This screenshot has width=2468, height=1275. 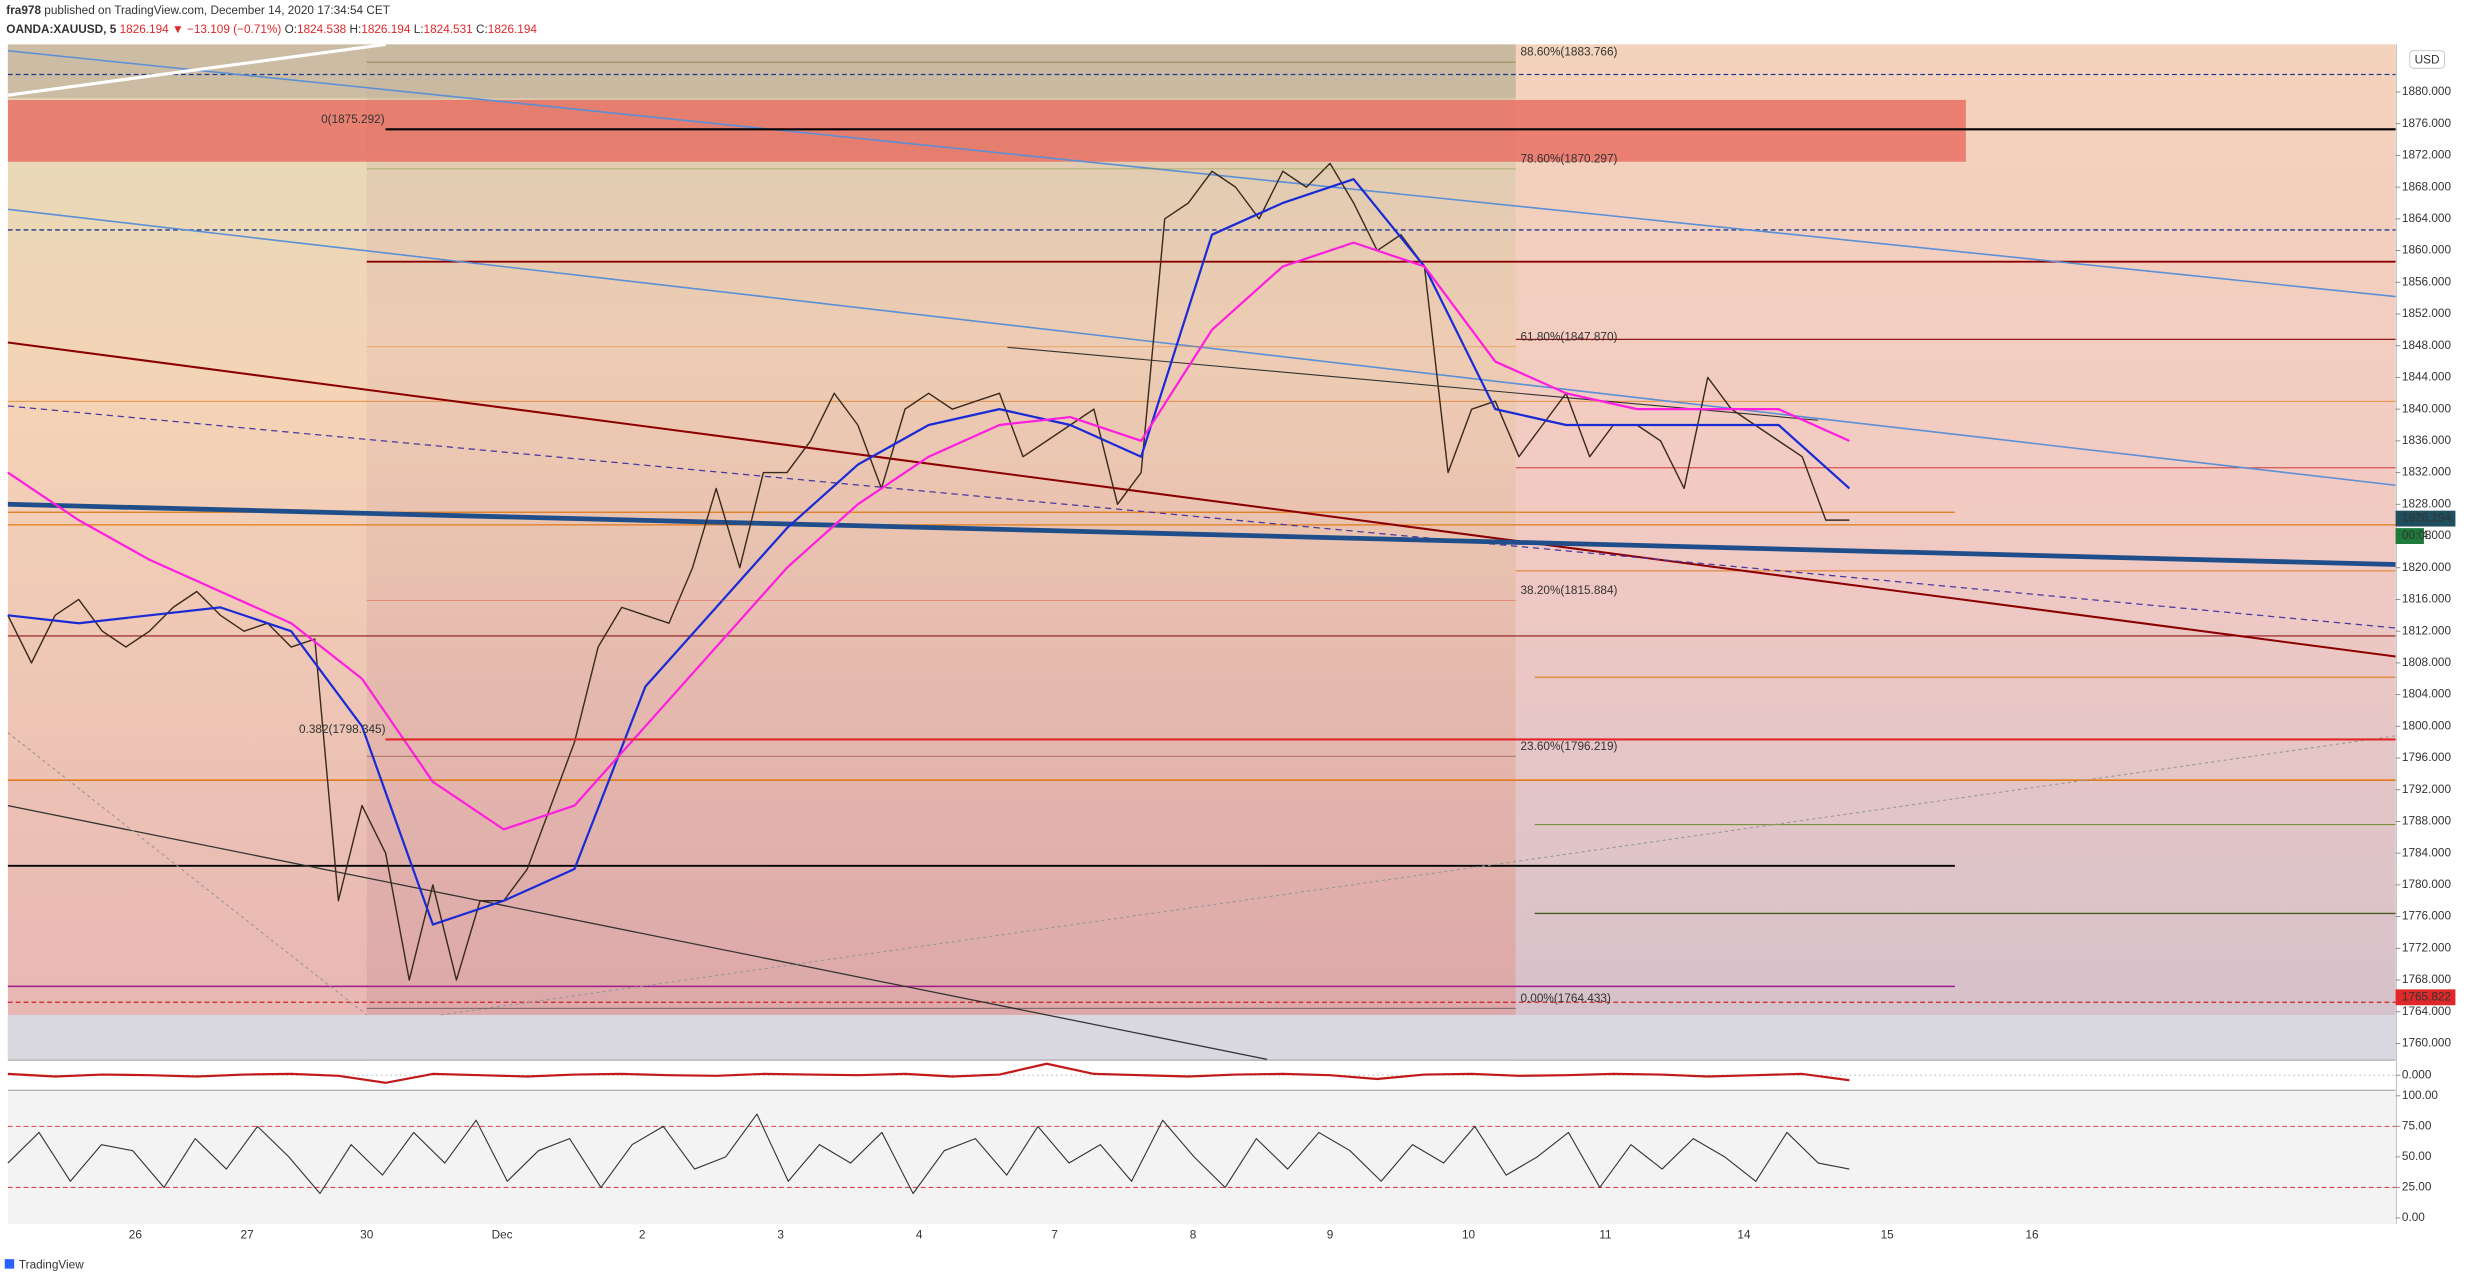 What do you see at coordinates (1568, 336) in the screenshot?
I see `fib-label: 61.80%(1847.870)` at bounding box center [1568, 336].